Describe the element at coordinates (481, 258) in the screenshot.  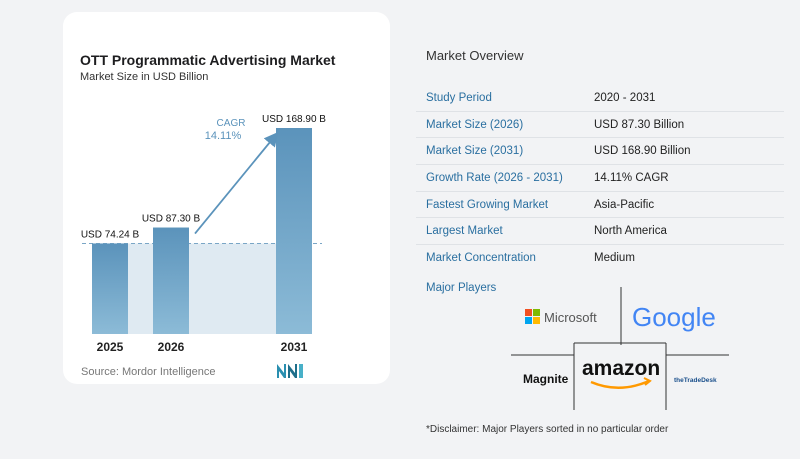
I see `overview-label: Market Concentration` at that location.